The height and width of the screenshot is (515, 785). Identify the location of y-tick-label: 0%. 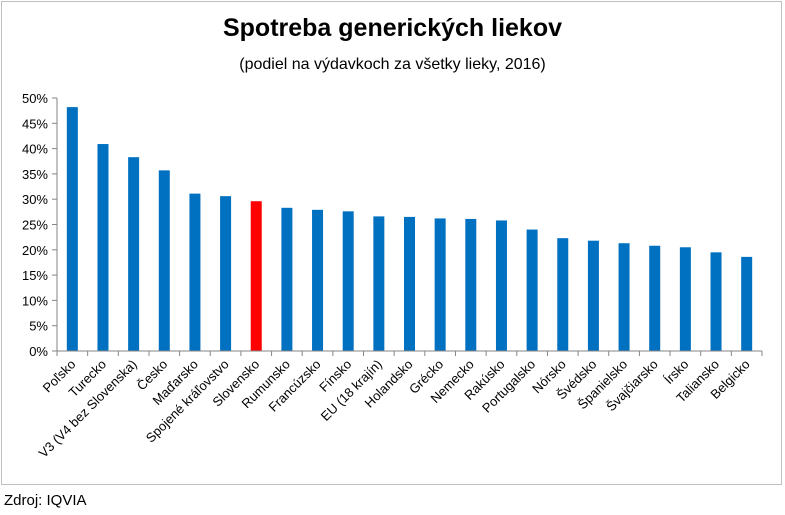
(38, 351).